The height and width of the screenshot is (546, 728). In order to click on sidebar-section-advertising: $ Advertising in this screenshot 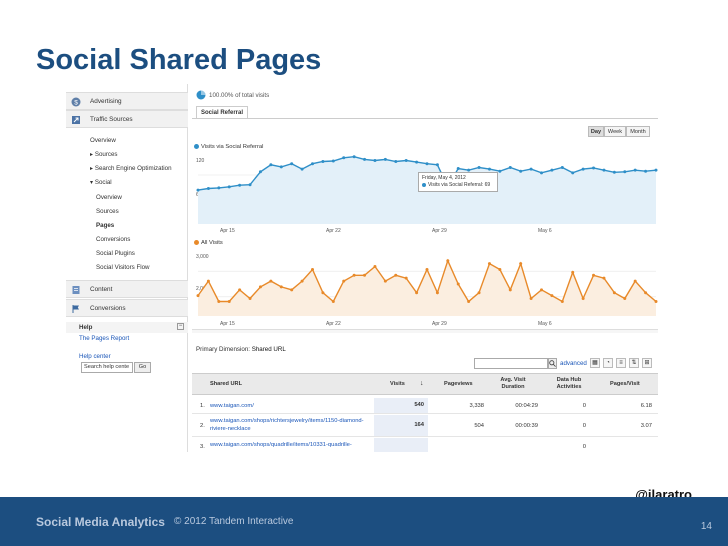, I will do `click(127, 101)`.